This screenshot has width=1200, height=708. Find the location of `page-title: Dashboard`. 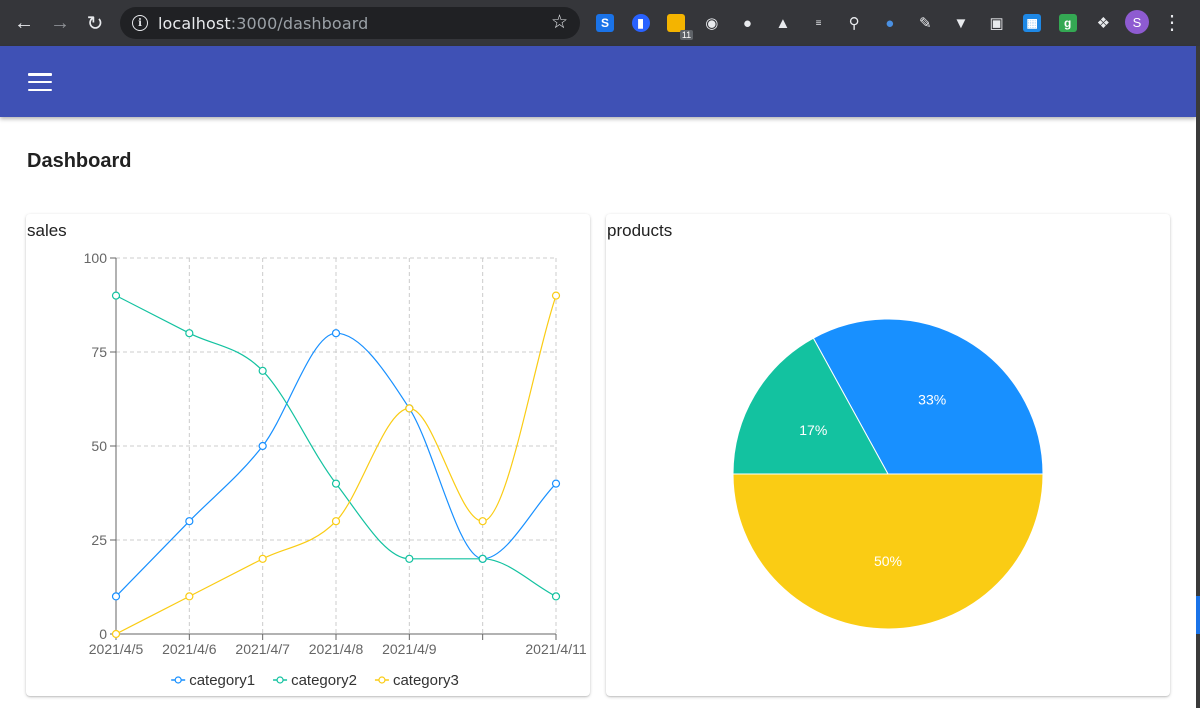

page-title: Dashboard is located at coordinates (79, 161).